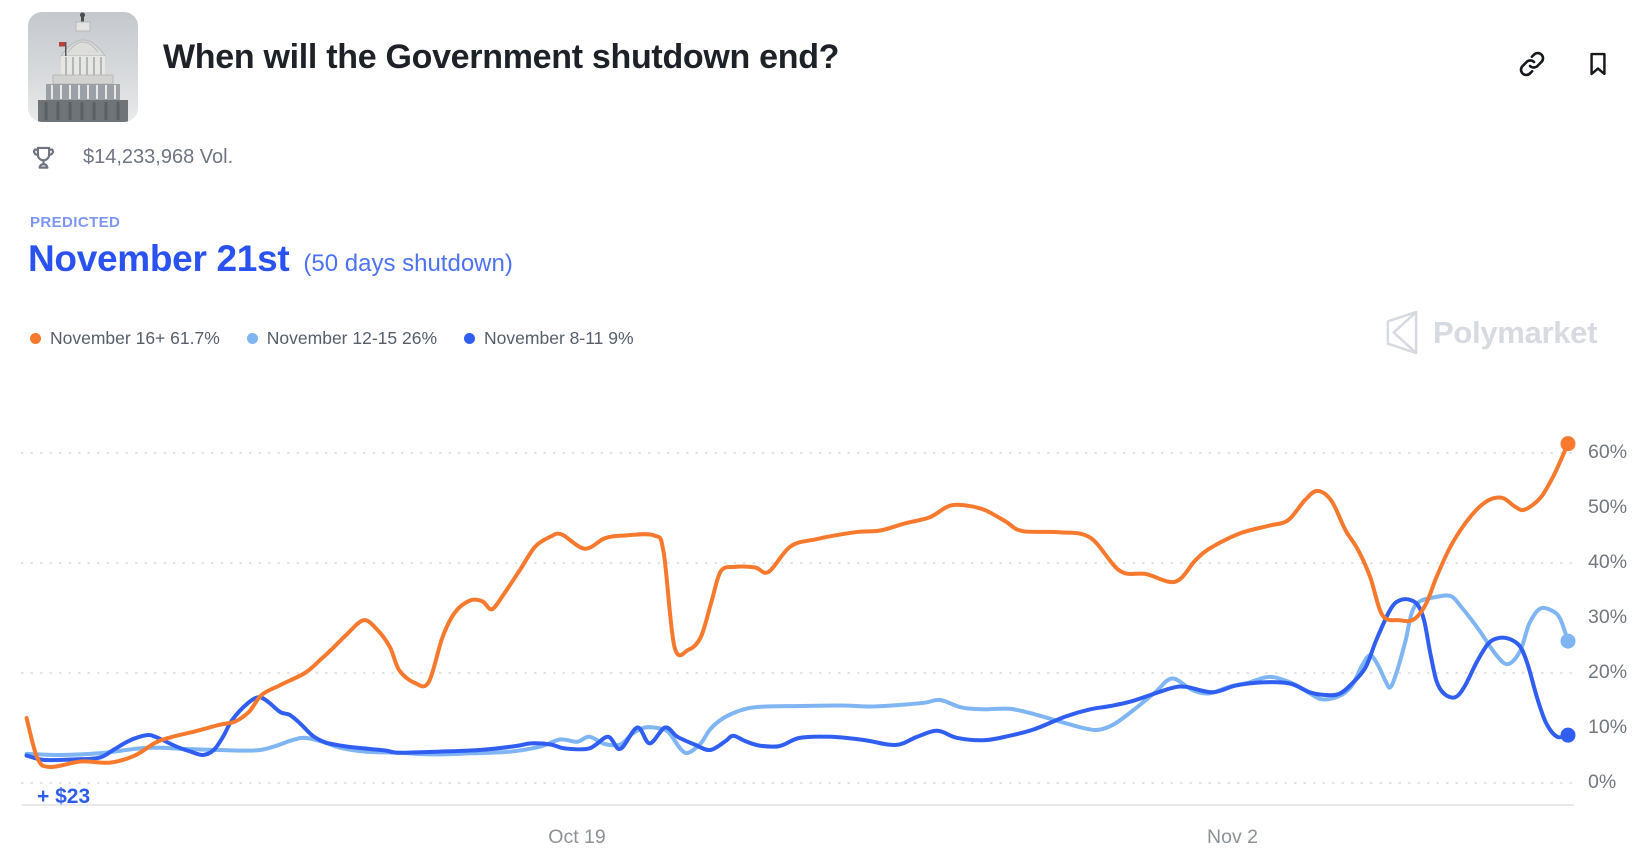  I want to click on polymarket-watermark: Polymarket, so click(1490, 332).